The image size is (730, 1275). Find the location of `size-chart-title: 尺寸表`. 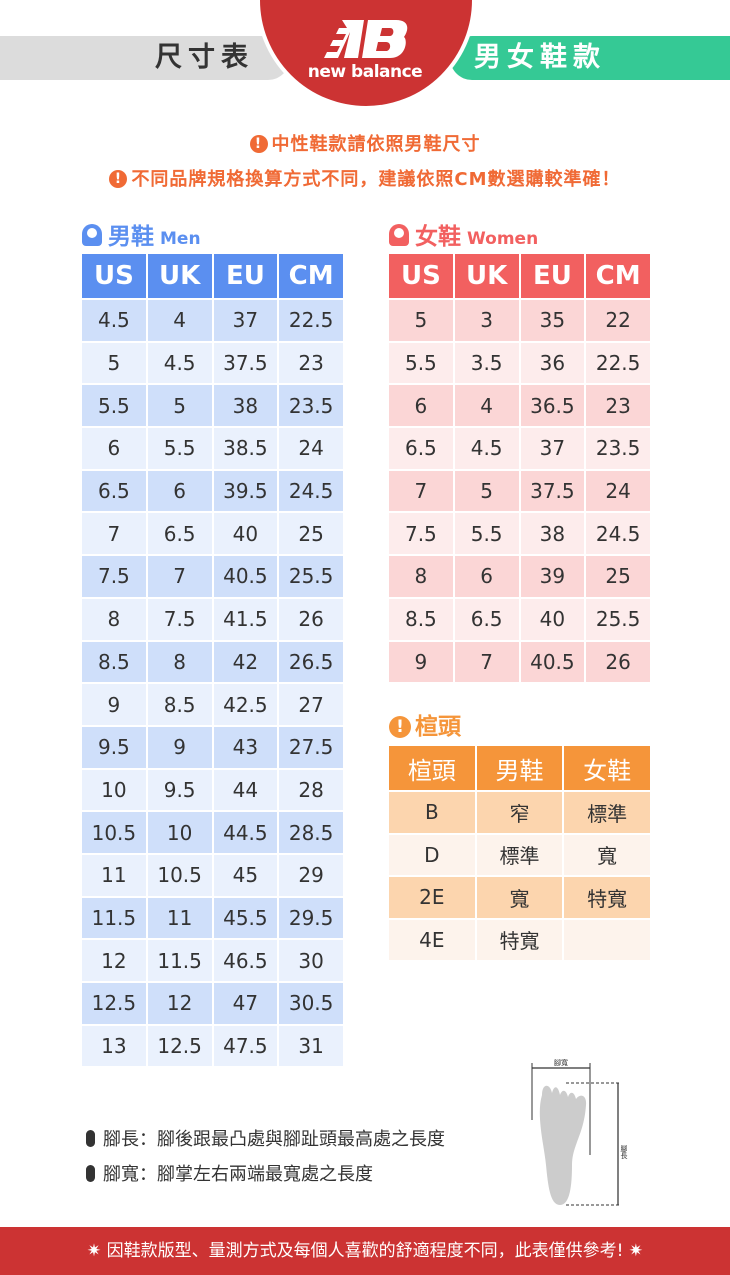

size-chart-title: 尺寸表 is located at coordinates (145, 58).